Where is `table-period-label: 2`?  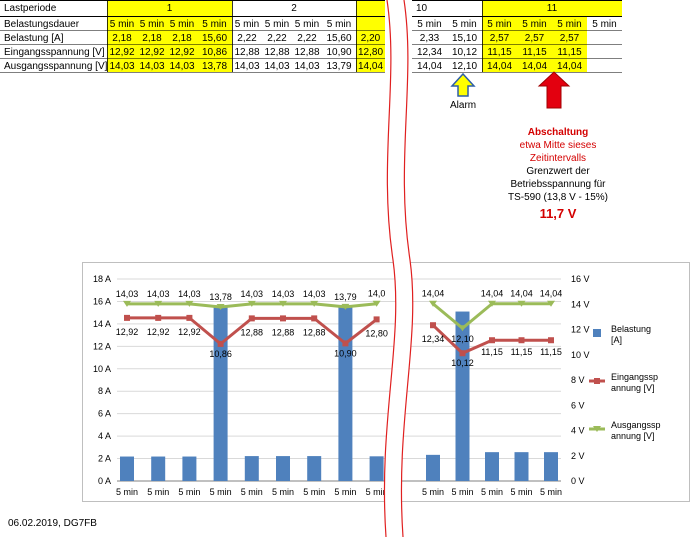 table-period-label: 2 is located at coordinates (294, 8).